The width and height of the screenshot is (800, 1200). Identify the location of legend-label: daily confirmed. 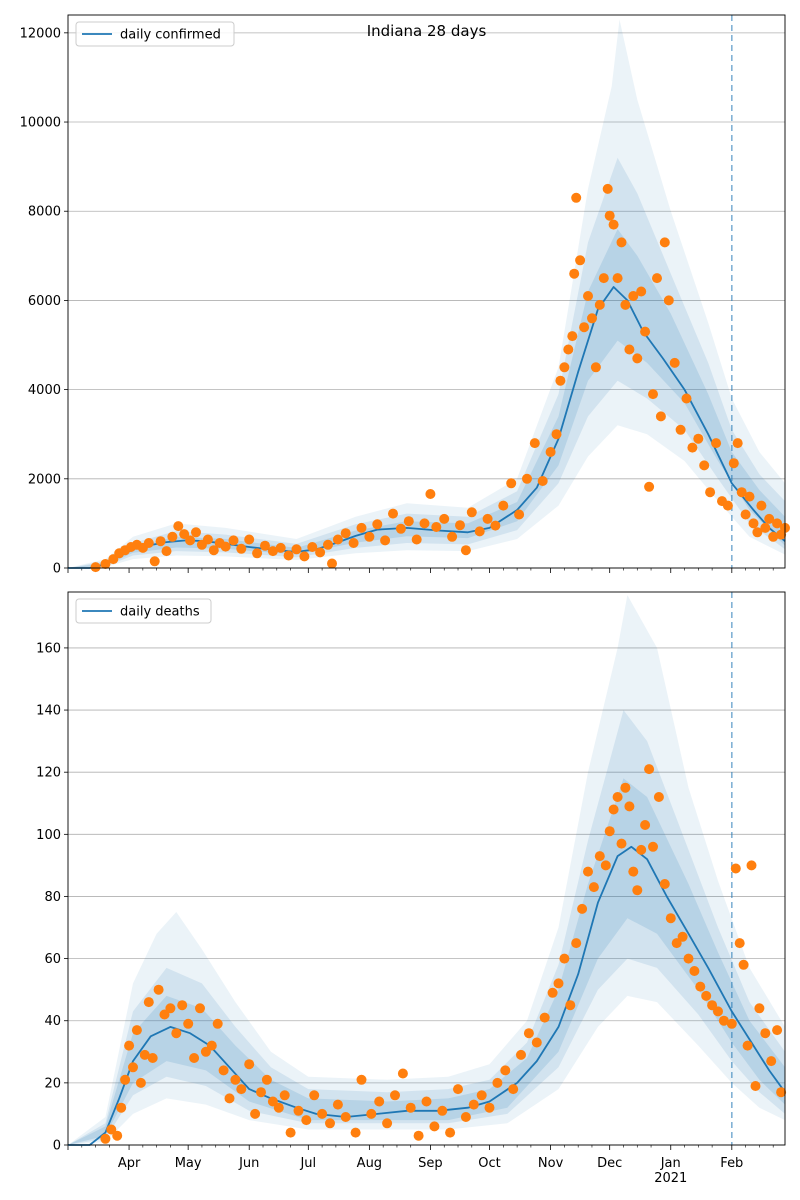
(170, 35).